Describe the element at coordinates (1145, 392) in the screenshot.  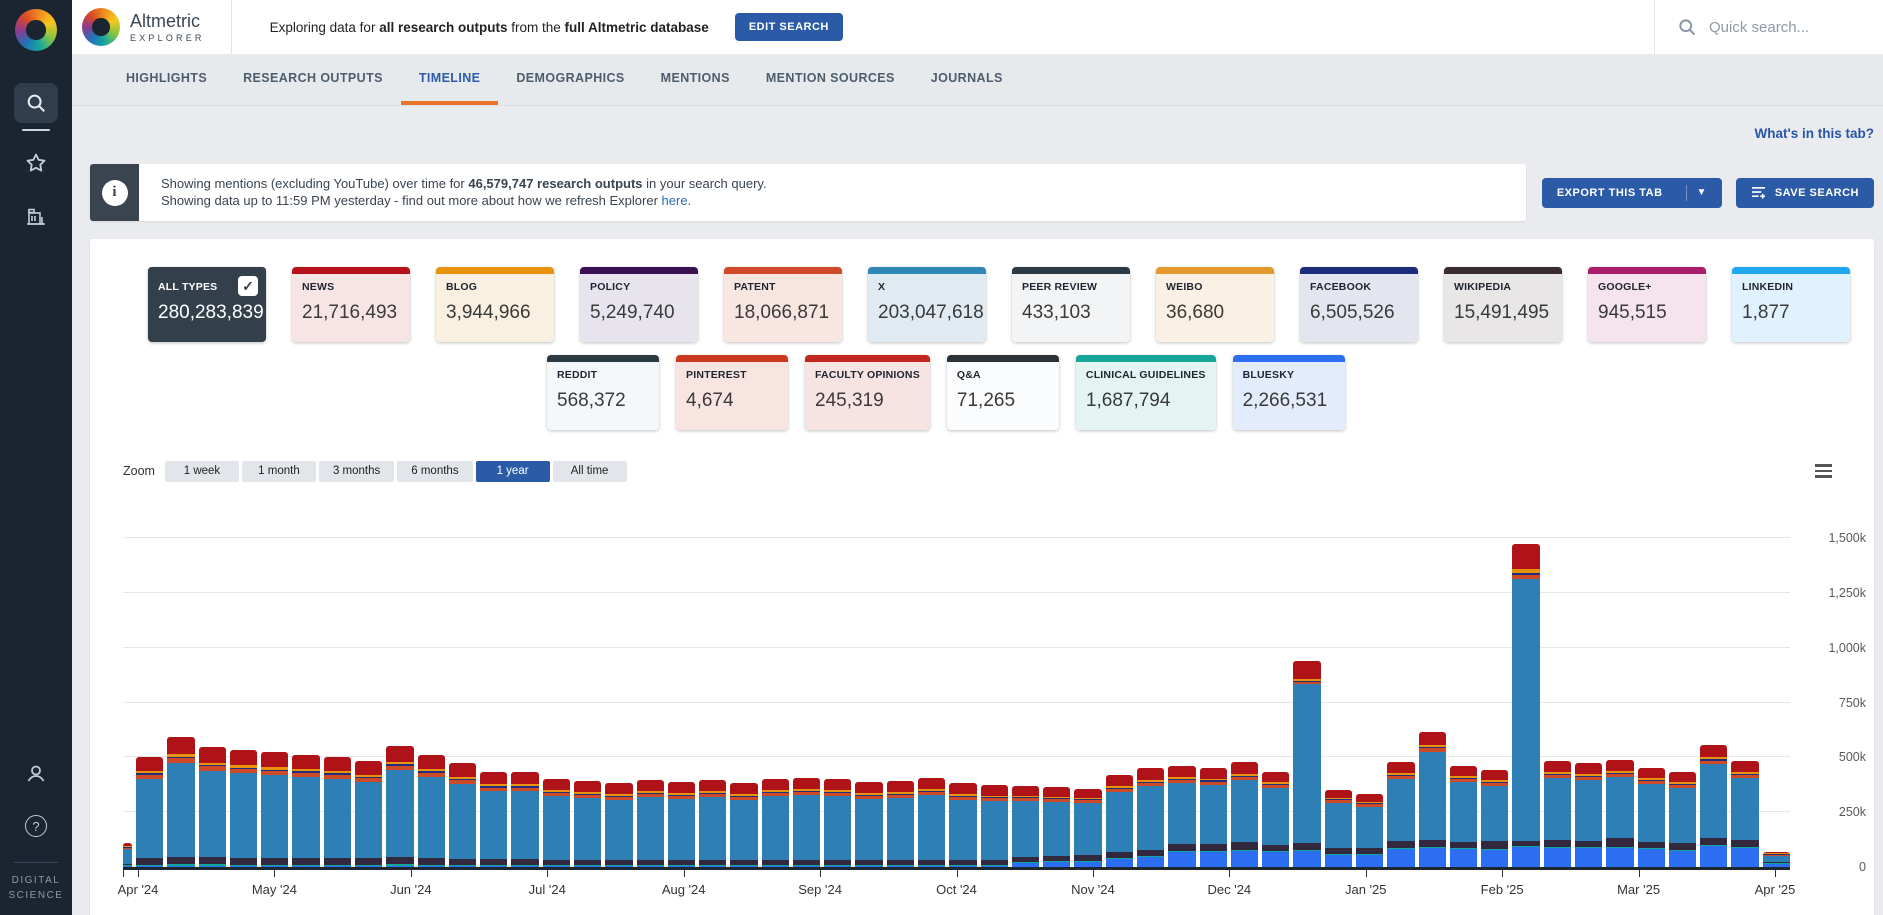
I see `card-clinical-guidelines: CLINICAL GUIDELINES 1,687,794` at that location.